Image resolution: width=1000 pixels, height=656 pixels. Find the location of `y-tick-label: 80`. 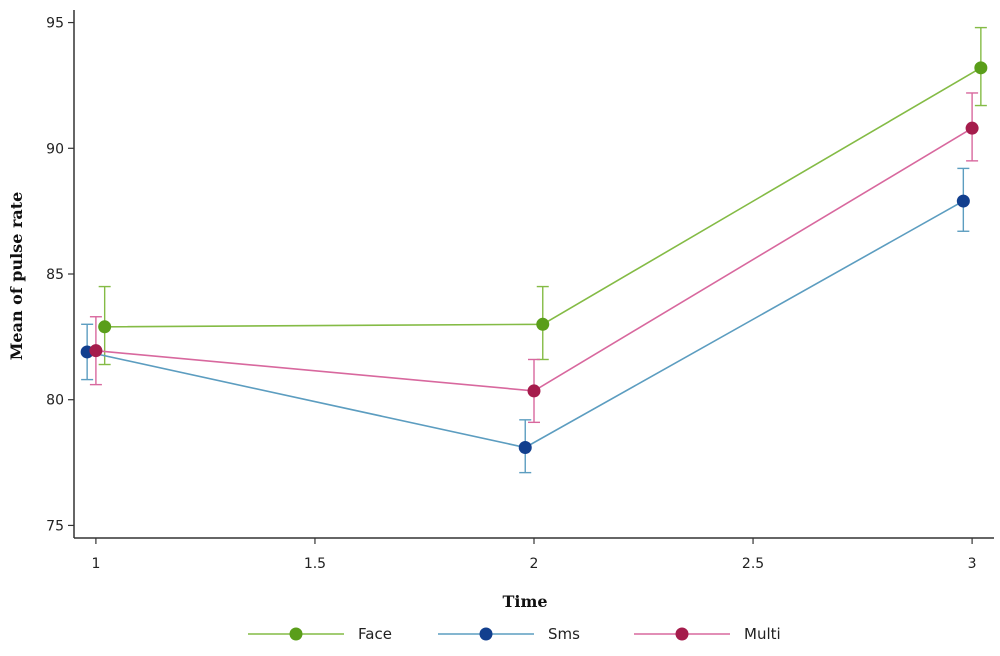

y-tick-label: 80 is located at coordinates (55, 401).